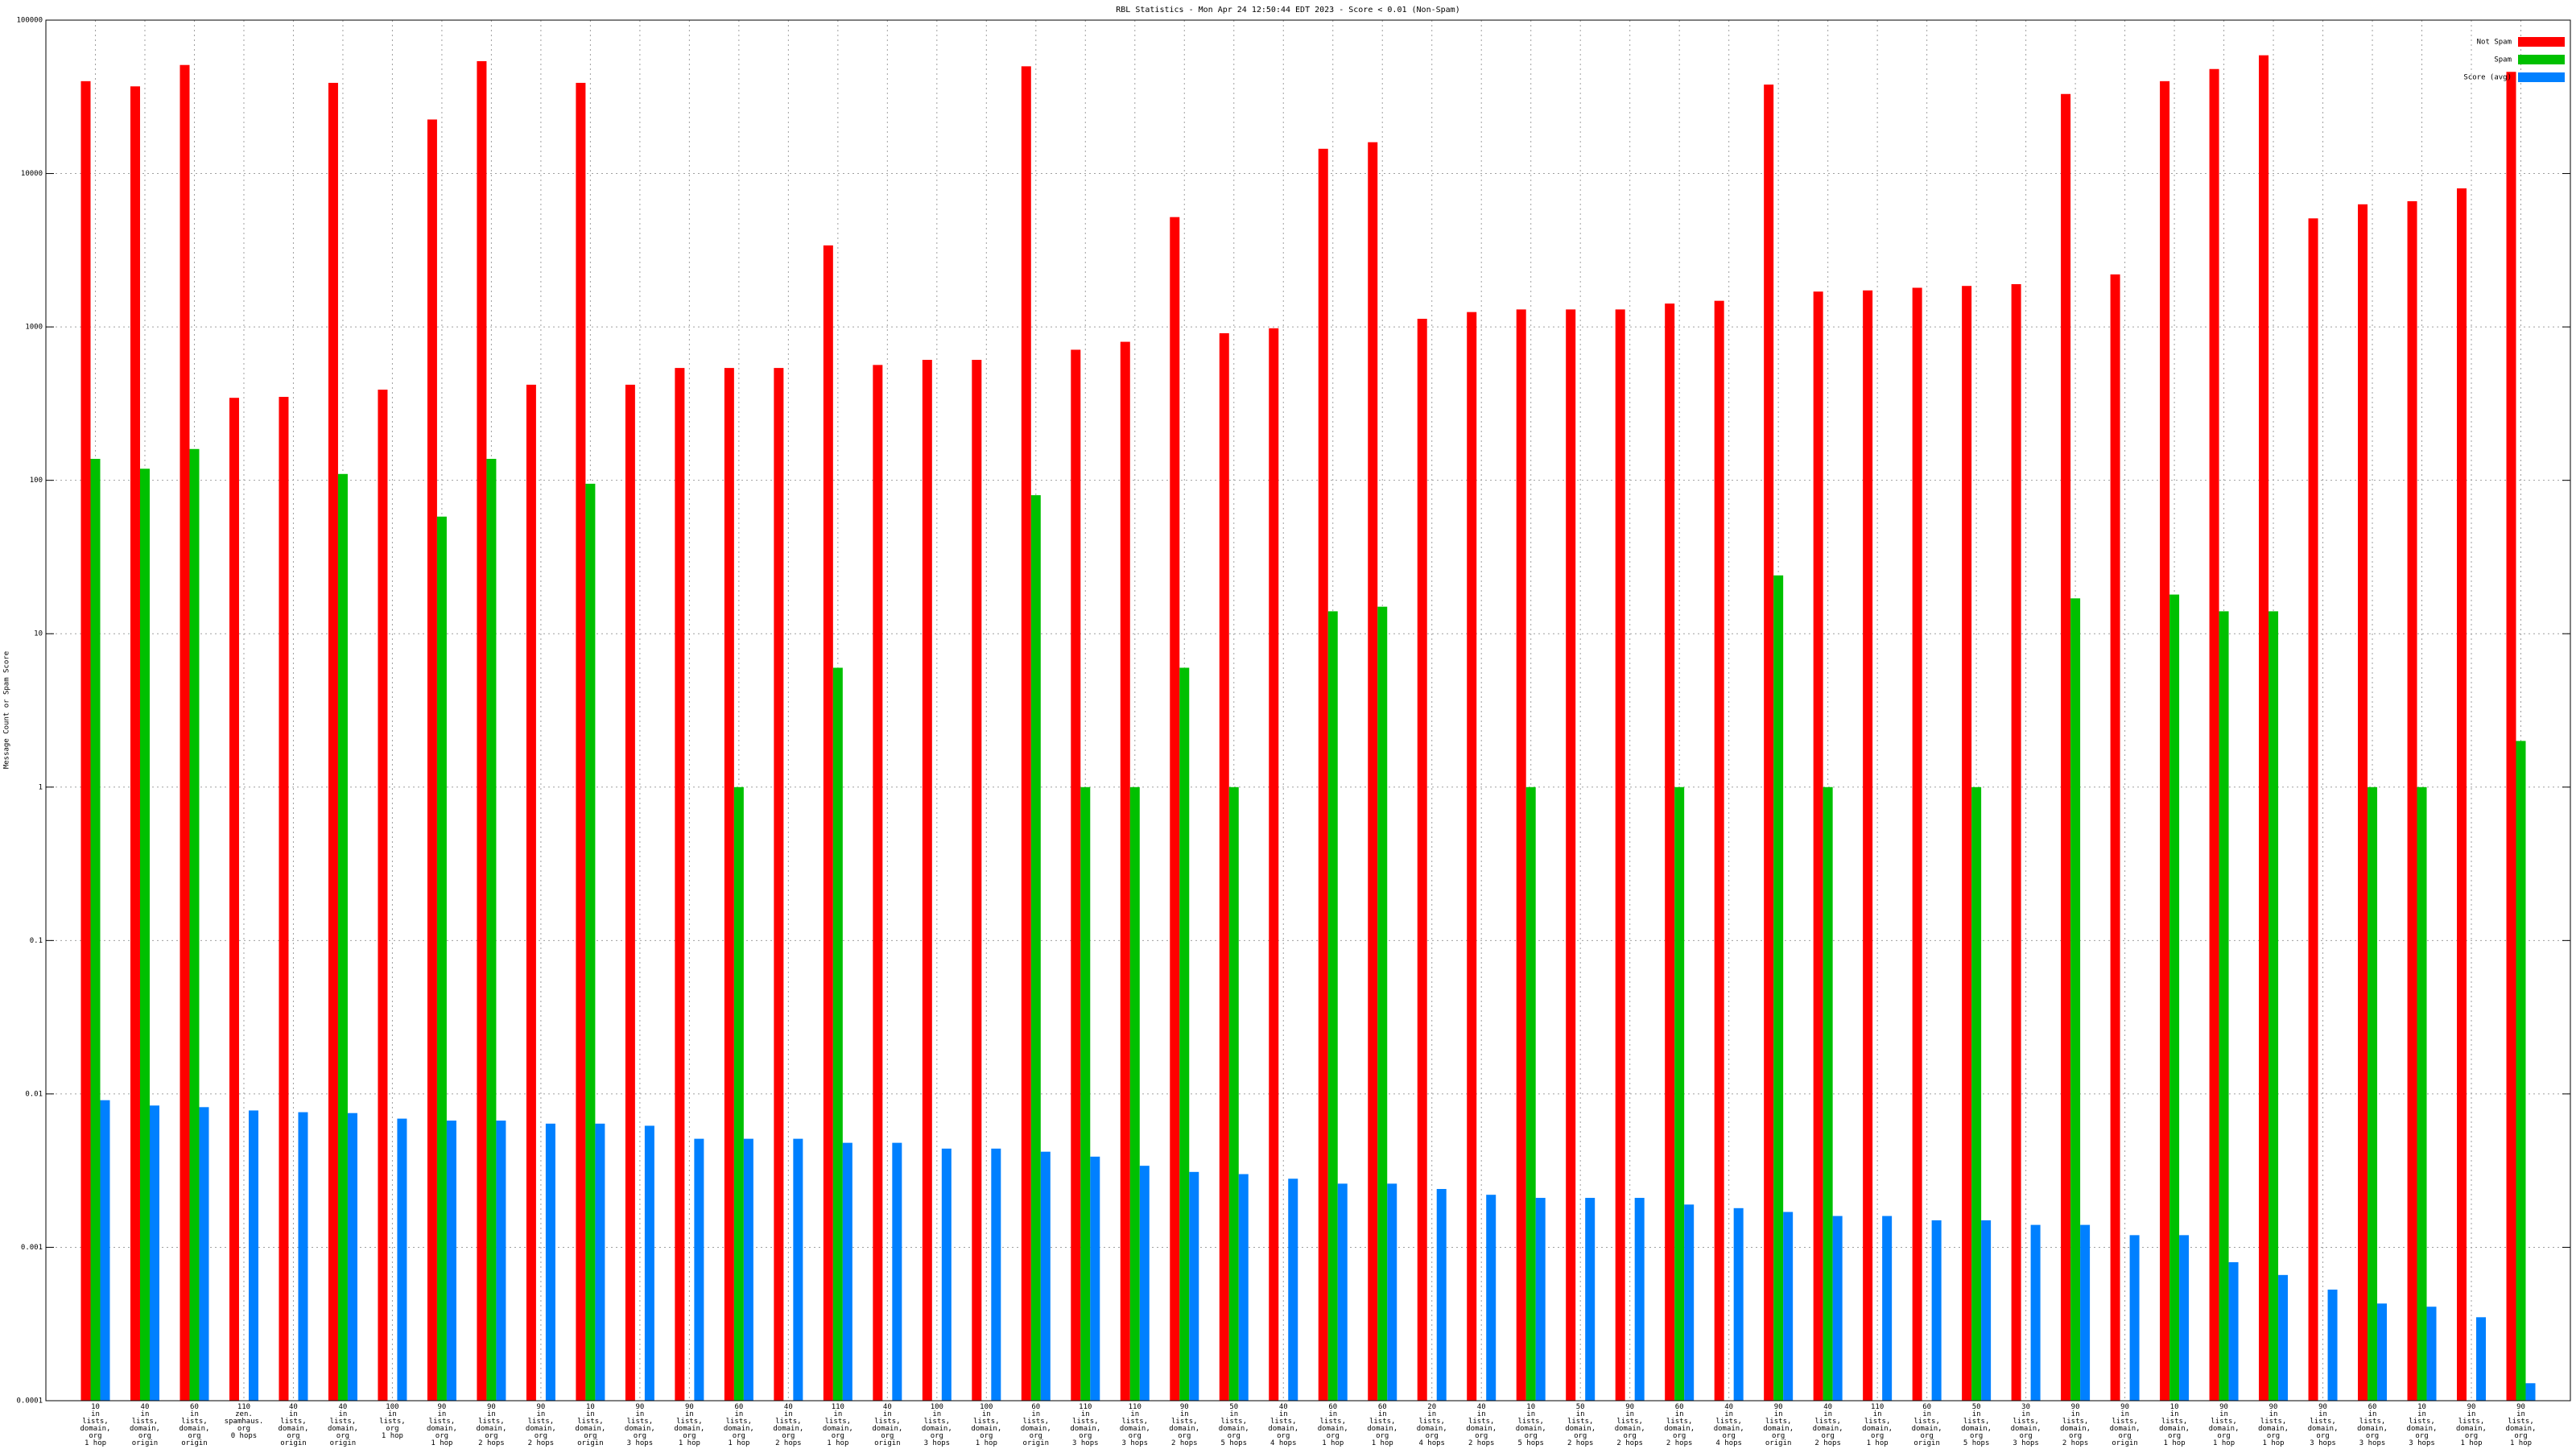  Describe the element at coordinates (2422, 1425) in the screenshot. I see `x-tick-label: 10 in lists, domain, org 3 hops` at that location.